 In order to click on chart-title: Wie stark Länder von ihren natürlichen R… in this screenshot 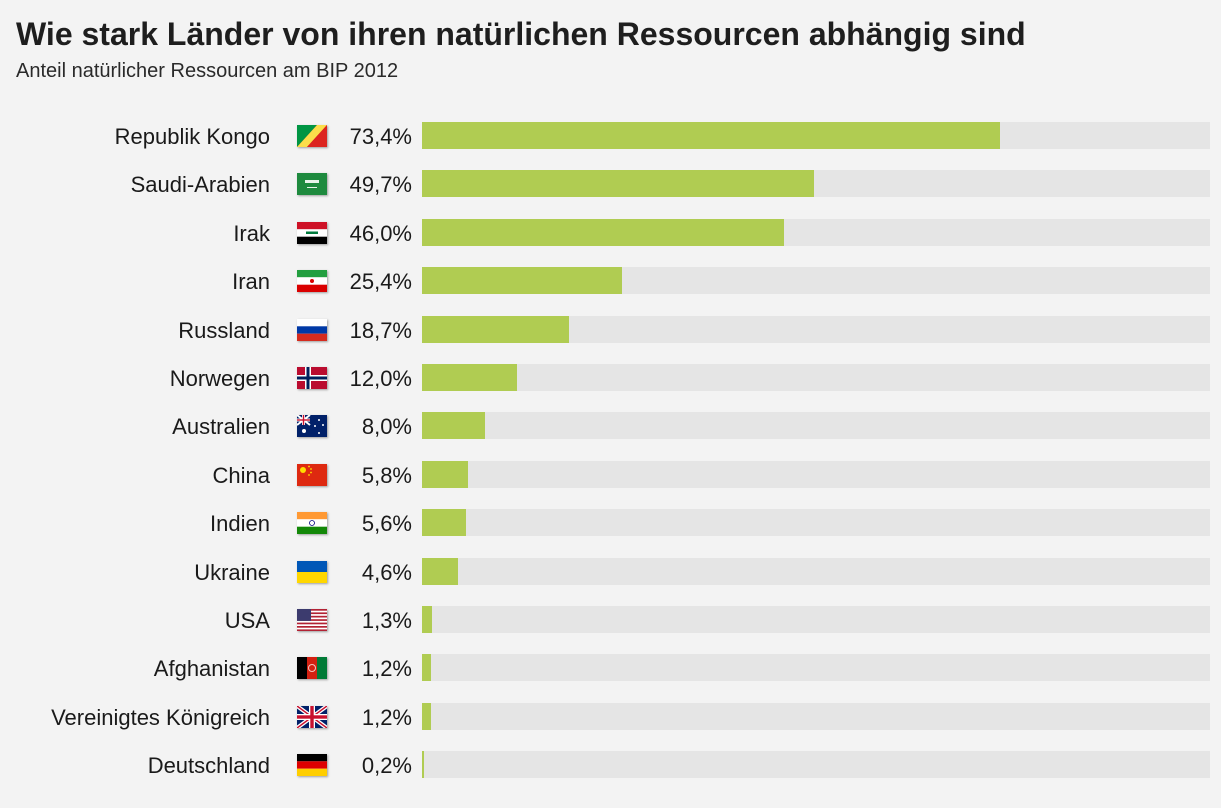, I will do `click(521, 34)`.